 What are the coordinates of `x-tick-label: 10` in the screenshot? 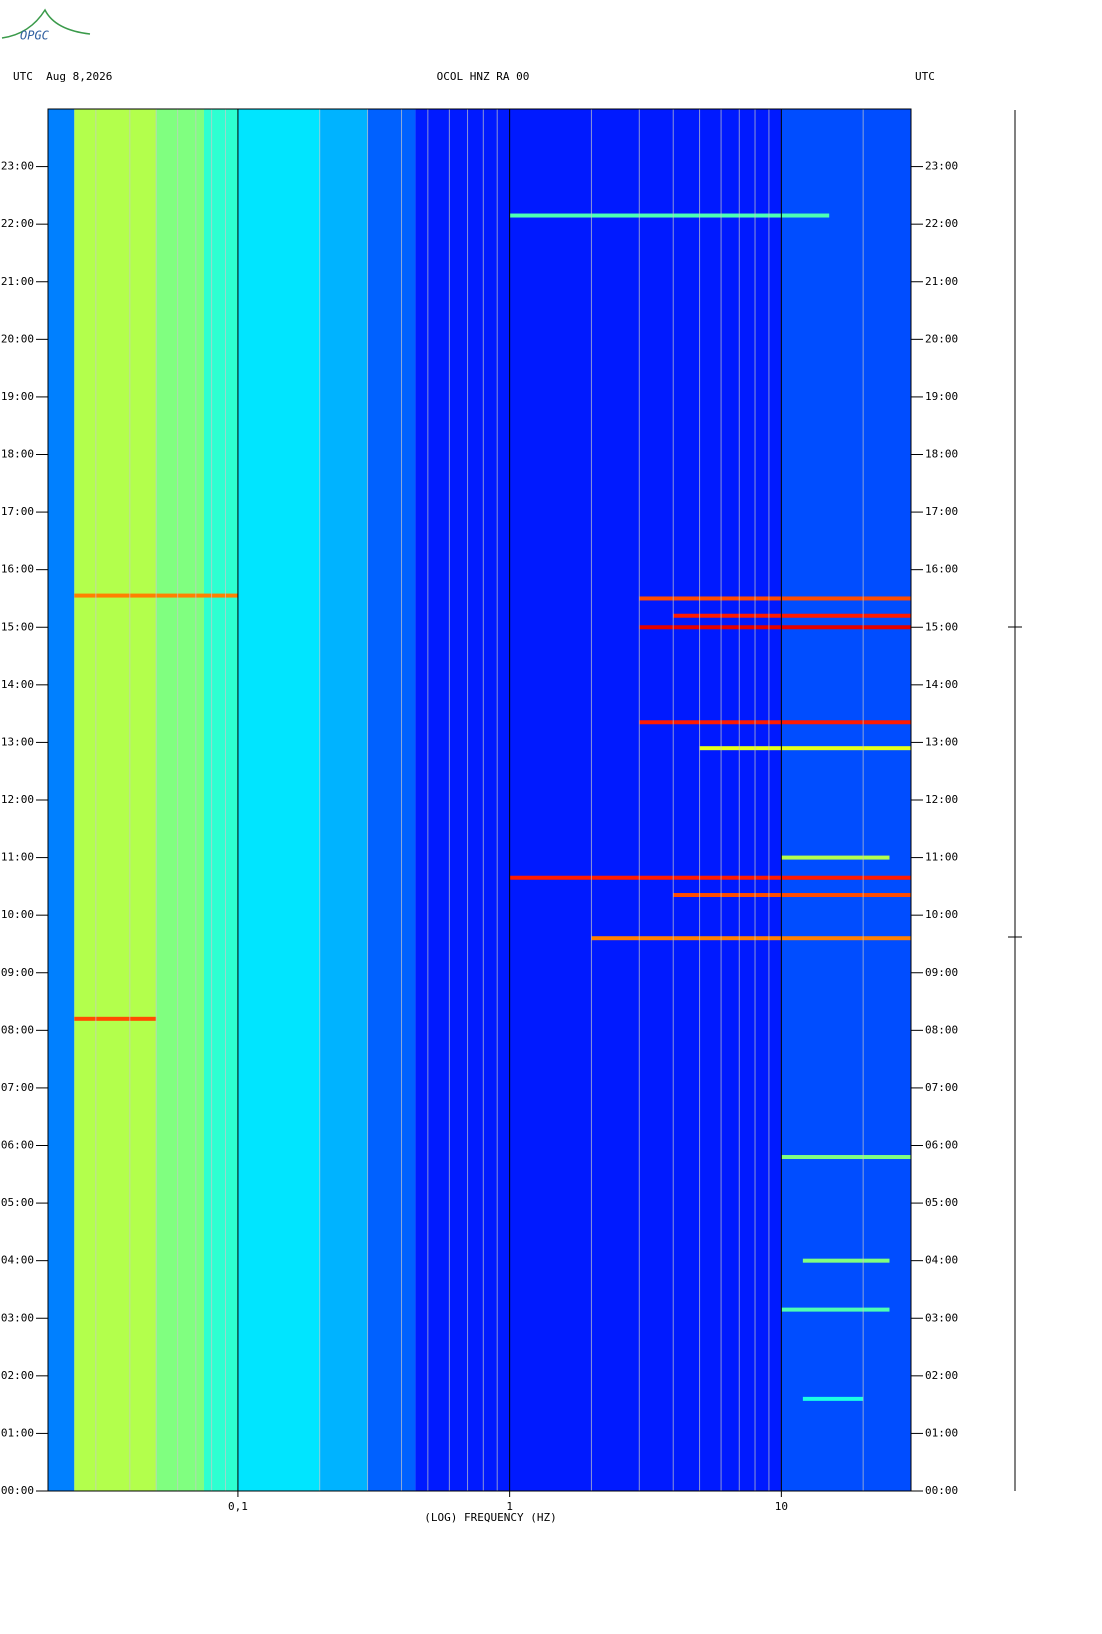 It's located at (781, 1506).